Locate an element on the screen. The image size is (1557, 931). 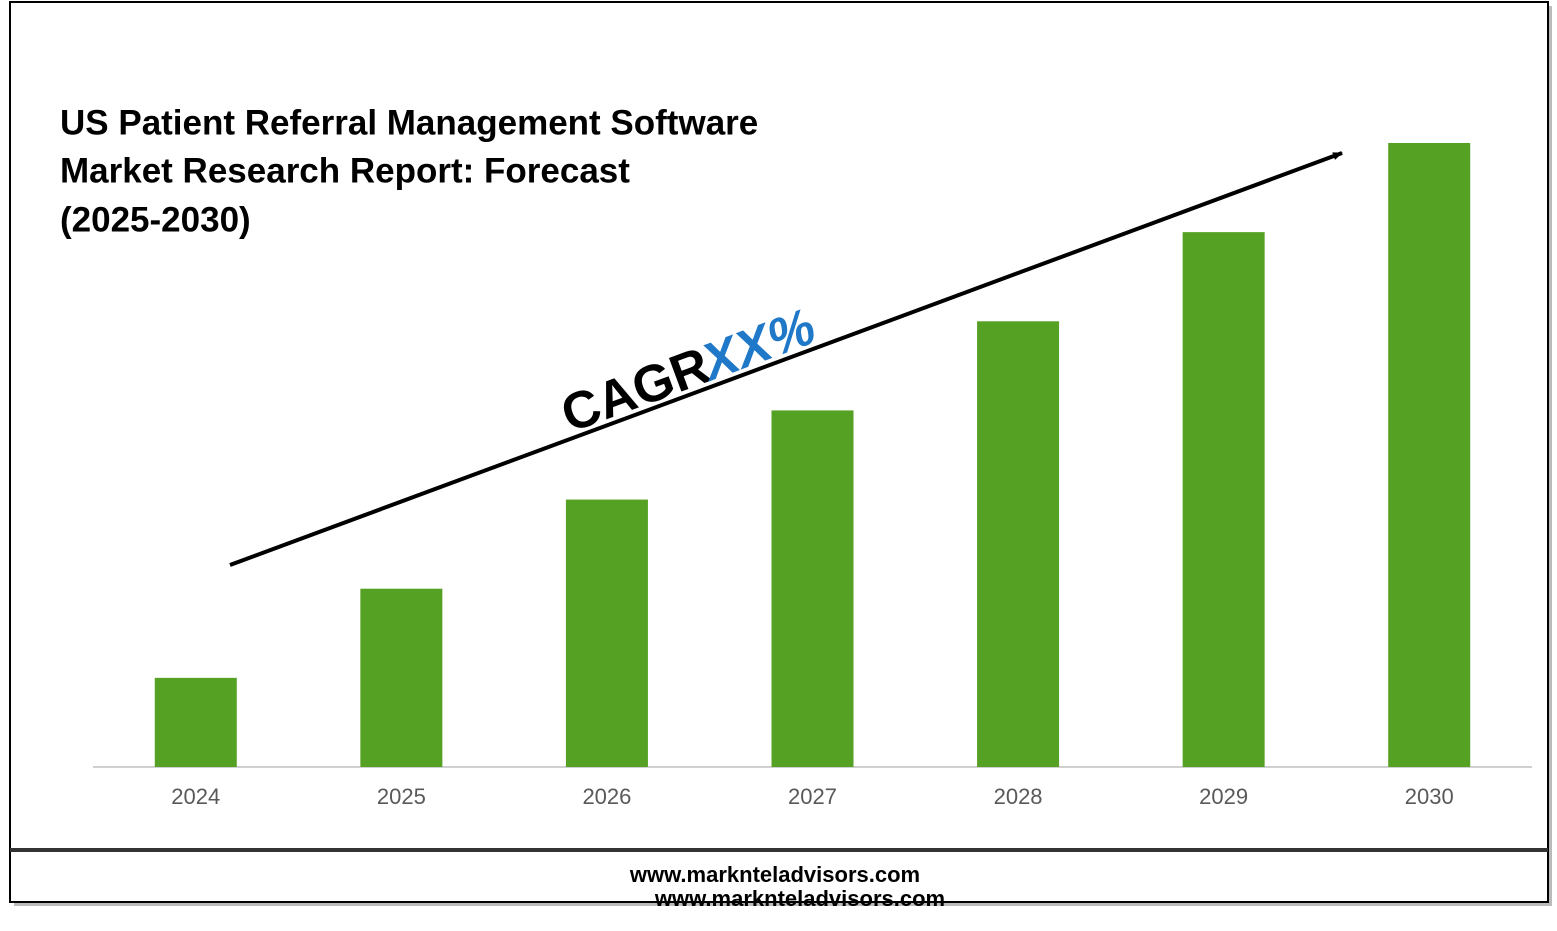
chart-title: (2025-2030) is located at coordinates (155, 219).